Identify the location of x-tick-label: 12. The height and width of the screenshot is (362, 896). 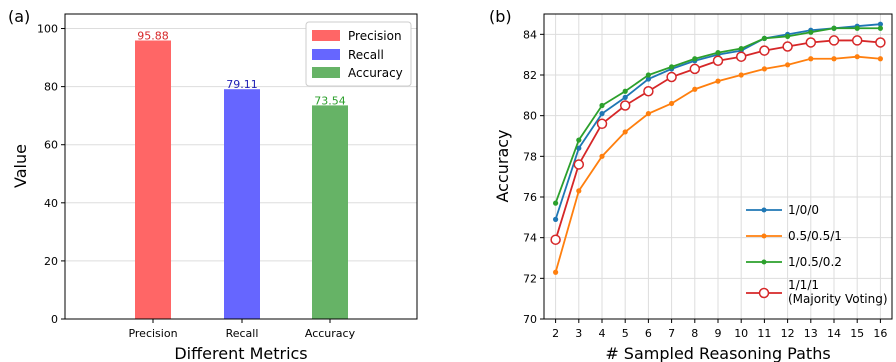
(788, 333).